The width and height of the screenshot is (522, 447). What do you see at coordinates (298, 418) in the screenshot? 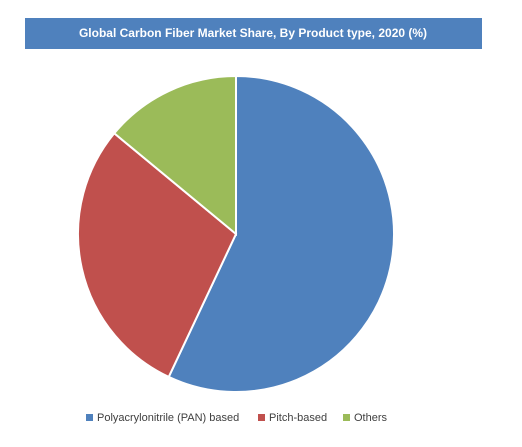
I see `legend-label: Pitch-based` at bounding box center [298, 418].